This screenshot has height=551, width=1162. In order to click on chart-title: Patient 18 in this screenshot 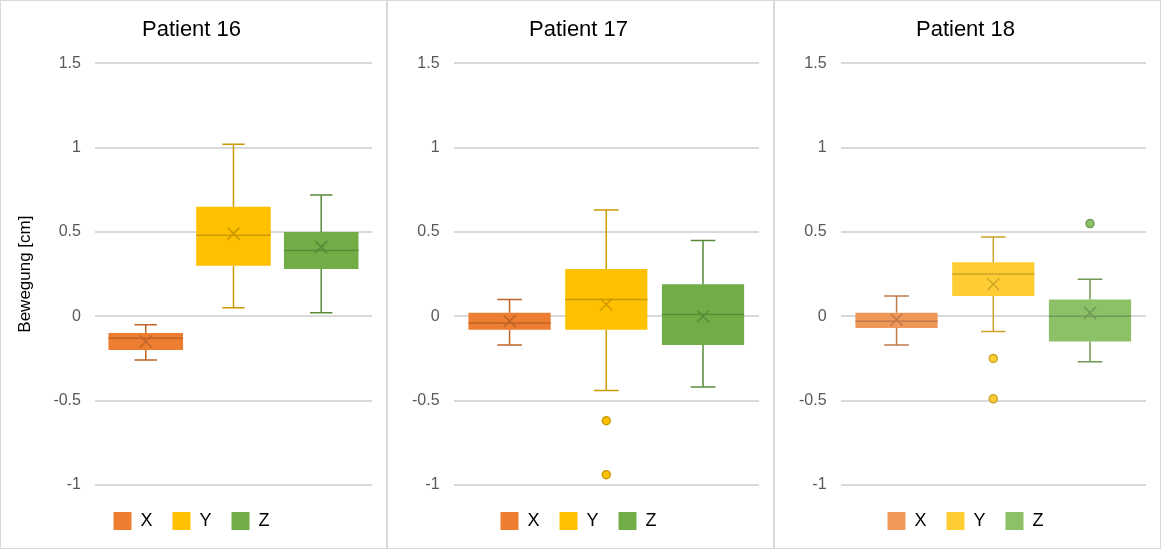, I will do `click(965, 29)`.